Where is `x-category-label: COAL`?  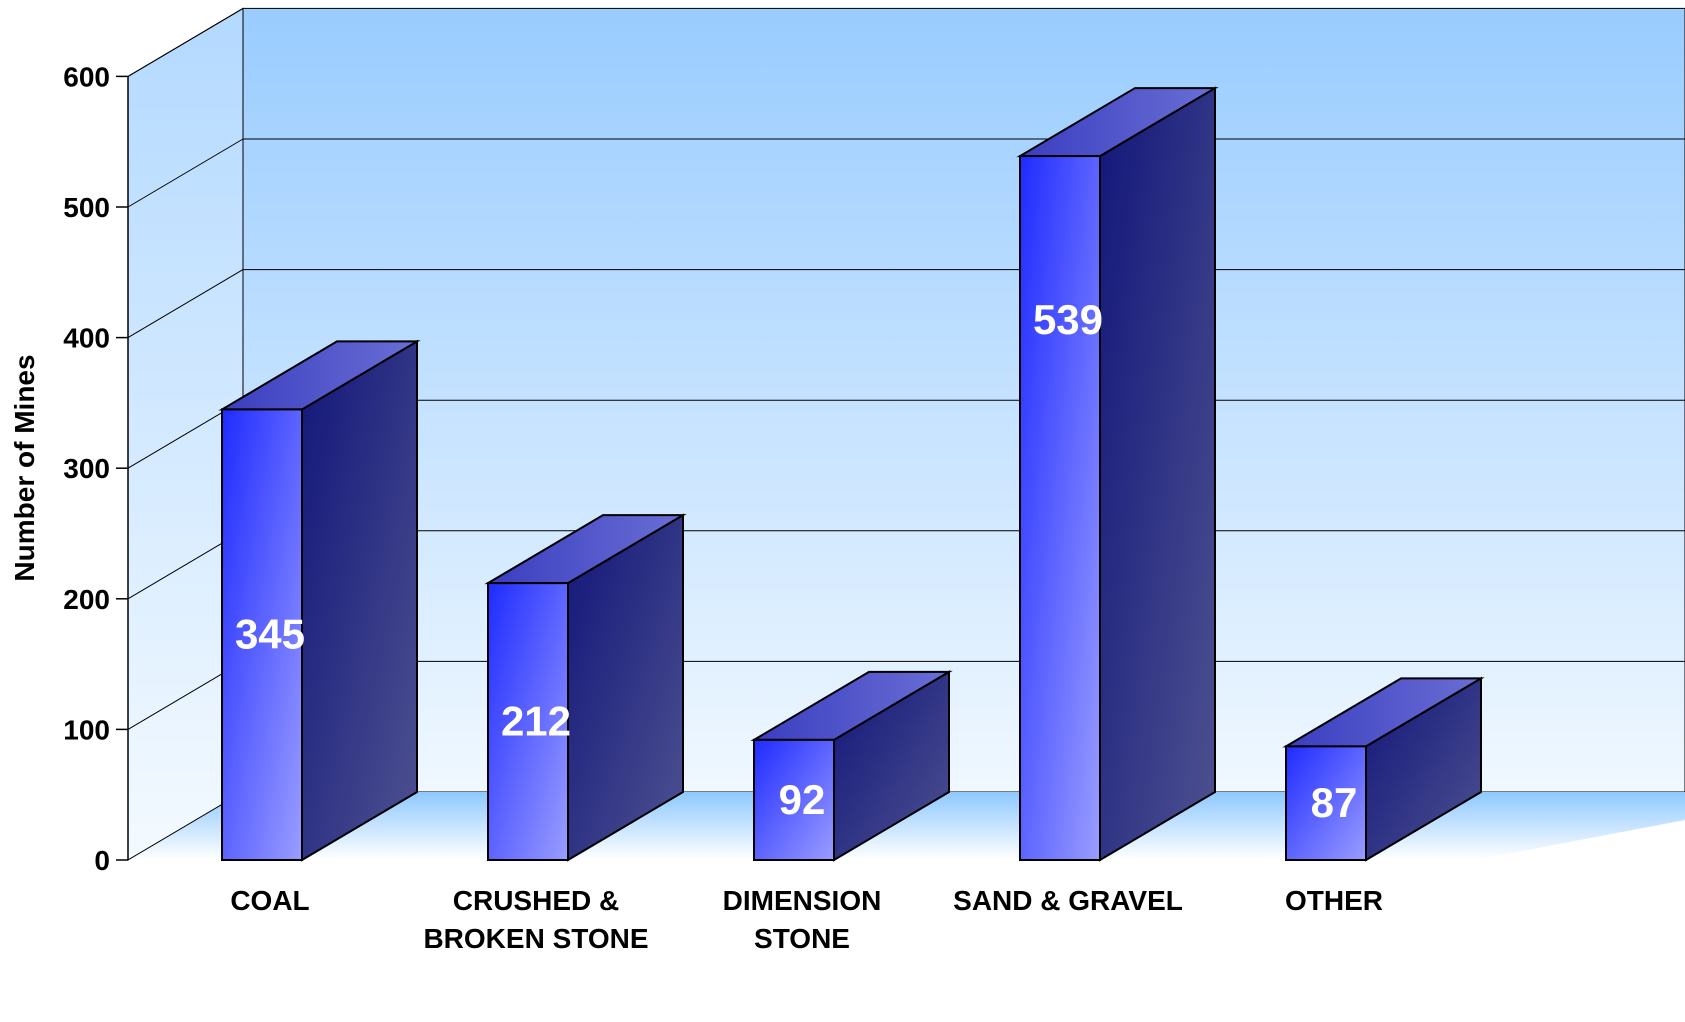
x-category-label: COAL is located at coordinates (269, 900).